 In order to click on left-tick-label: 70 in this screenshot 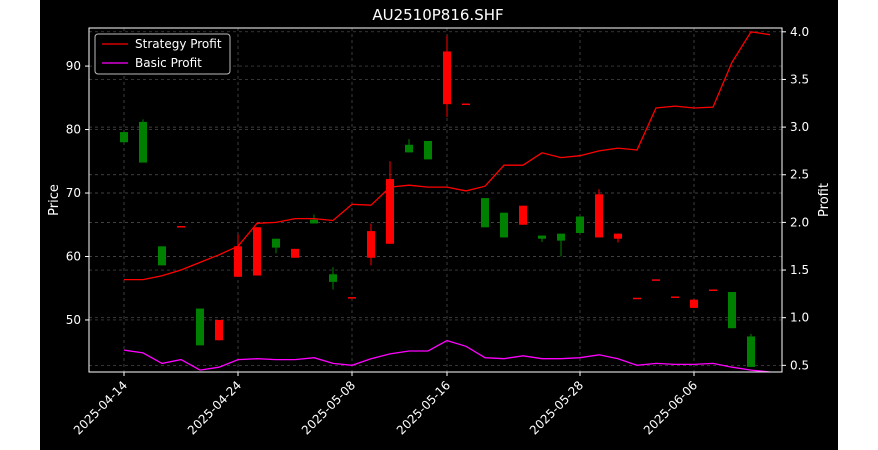, I will do `click(73, 193)`.